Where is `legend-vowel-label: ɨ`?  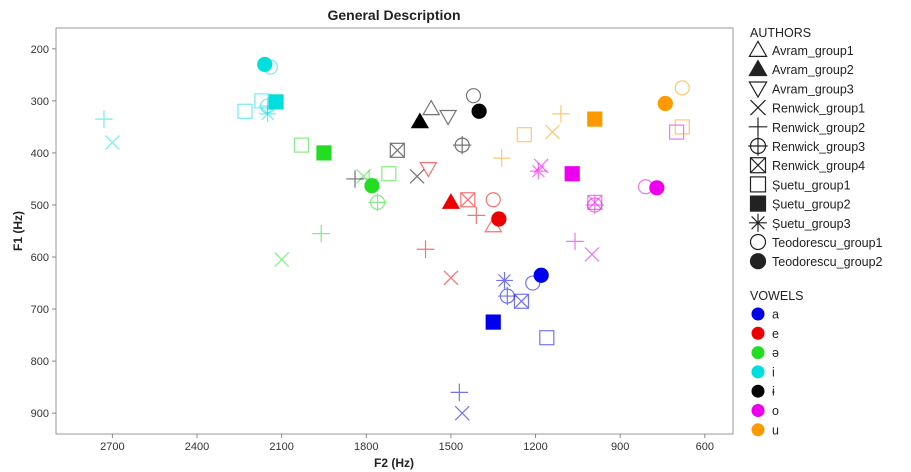 legend-vowel-label: ɨ is located at coordinates (773, 392).